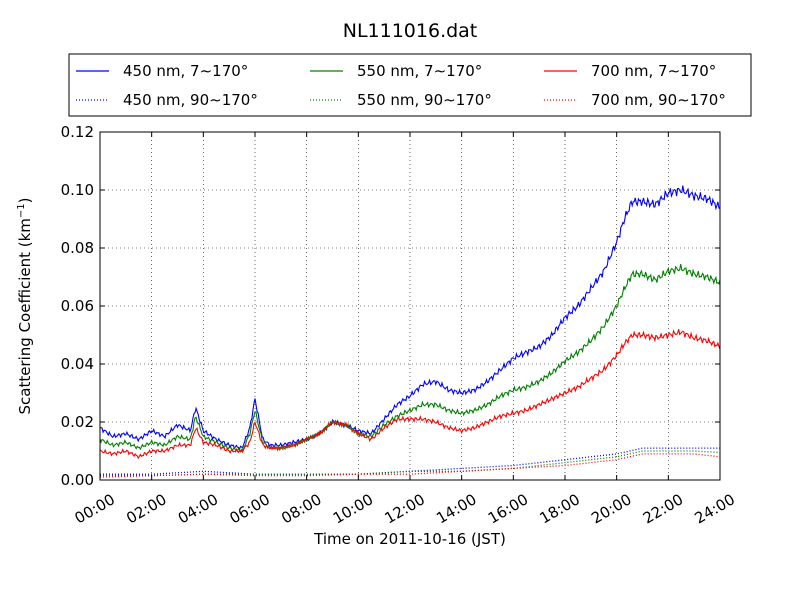  What do you see at coordinates (353, 508) in the screenshot?
I see `x-tick-label: 10:00` at bounding box center [353, 508].